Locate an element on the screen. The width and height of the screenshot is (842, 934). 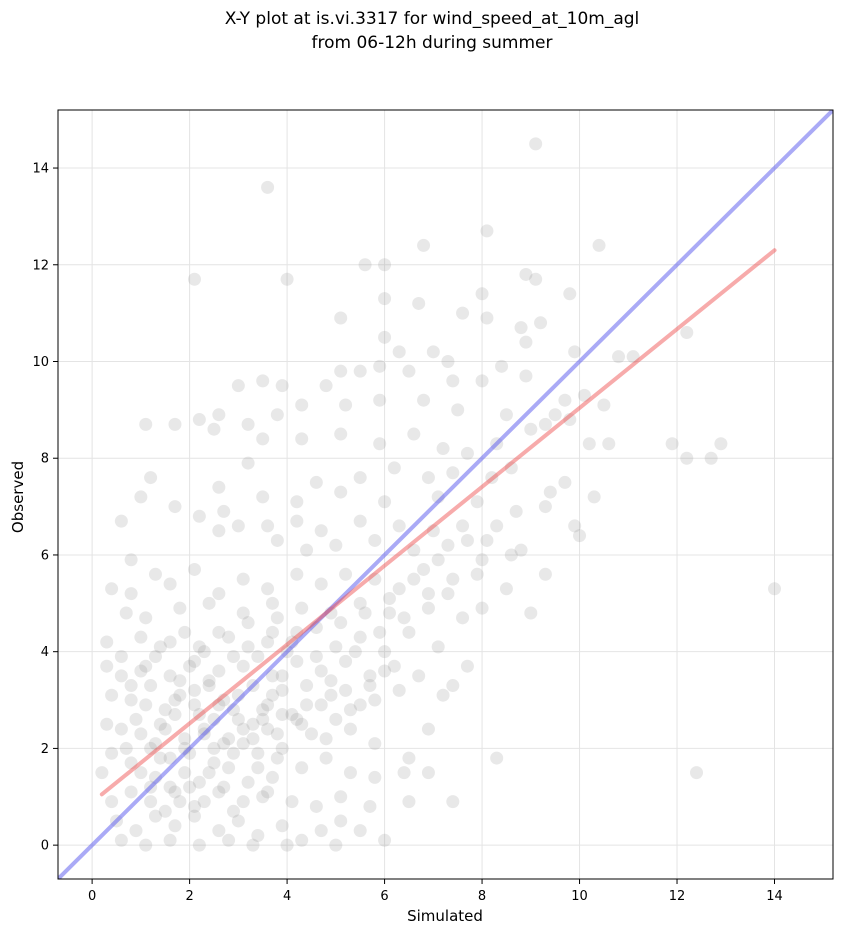
y-tick-label: 8 is located at coordinates (45, 459).